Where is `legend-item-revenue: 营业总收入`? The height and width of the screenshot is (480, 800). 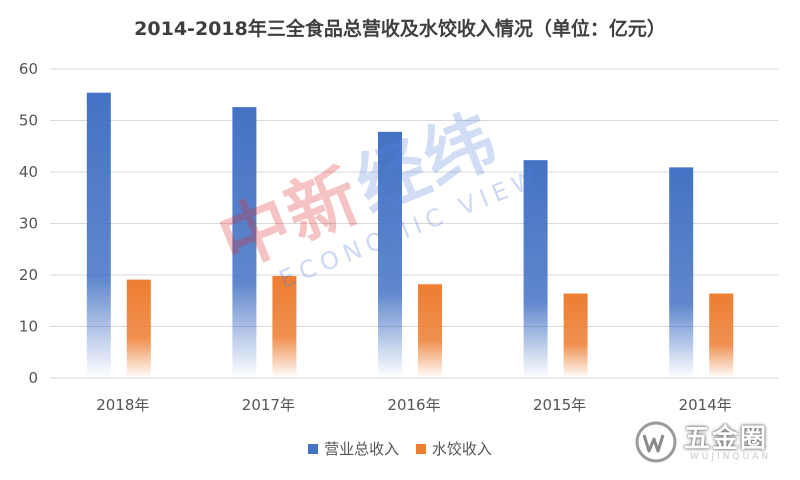 legend-item-revenue: 营业总收入 is located at coordinates (353, 448).